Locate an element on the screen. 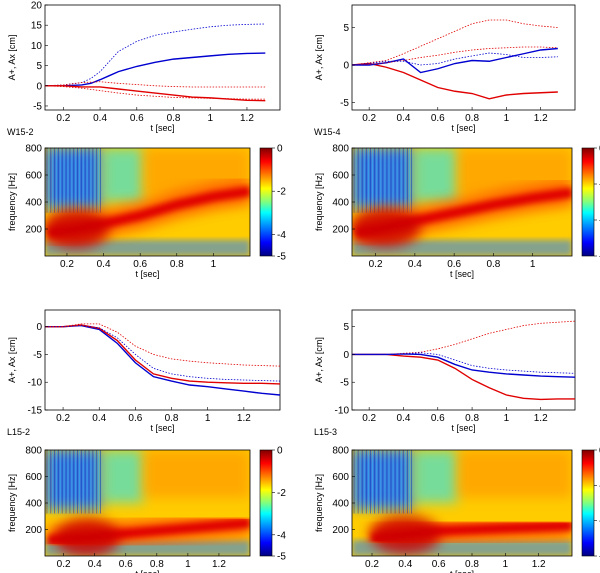 The height and width of the screenshot is (573, 600). w15-4-wave-frame is located at coordinates (463, 57).